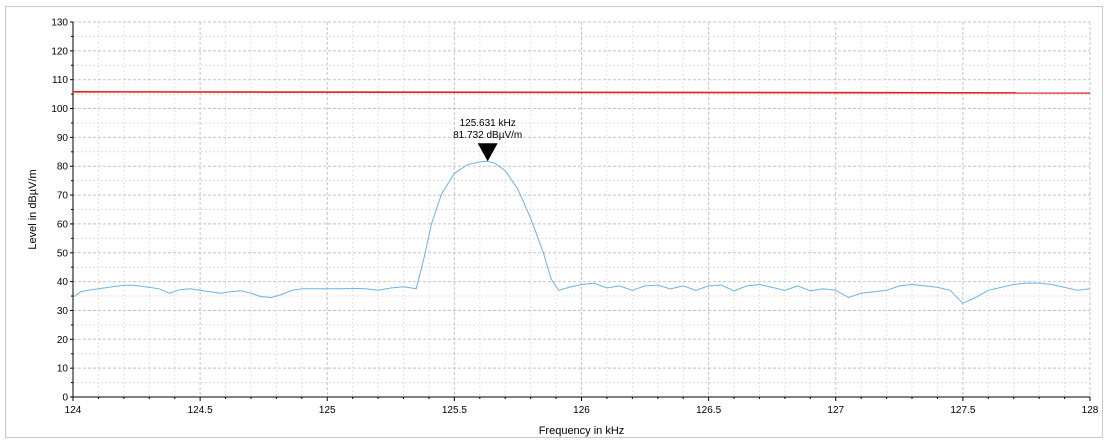 Image resolution: width=1108 pixels, height=443 pixels. Describe the element at coordinates (63, 253) in the screenshot. I see `y-tick-label: 50` at that location.